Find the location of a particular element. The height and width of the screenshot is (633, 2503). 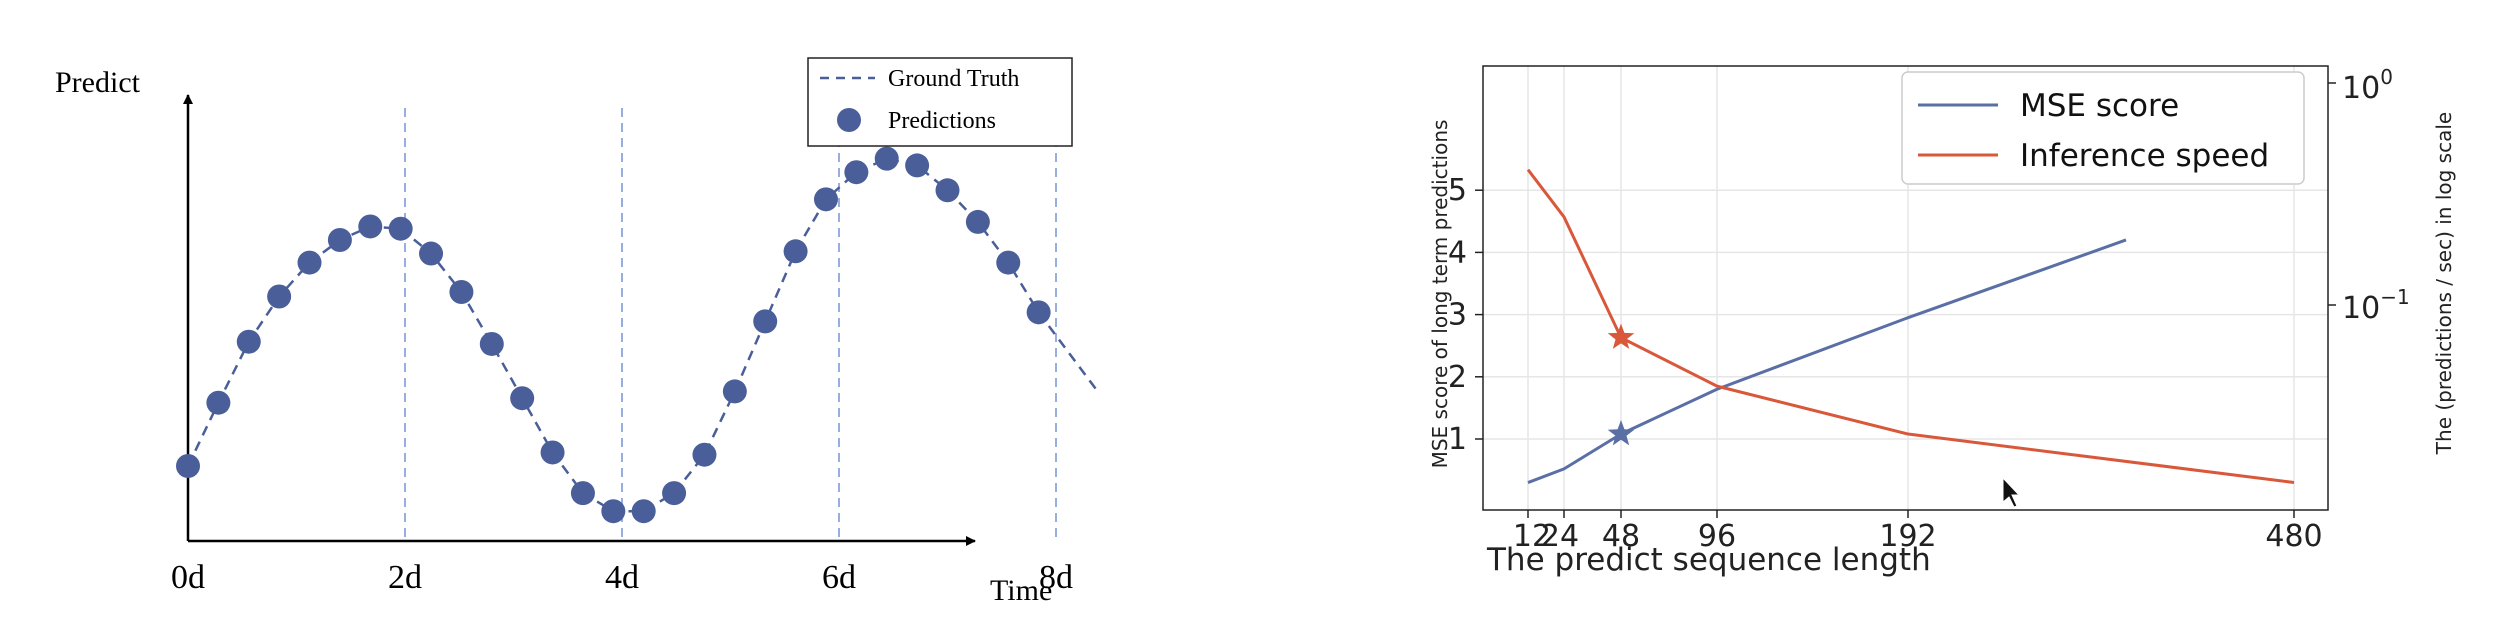

x-tick-label: 24 is located at coordinates (1560, 536).